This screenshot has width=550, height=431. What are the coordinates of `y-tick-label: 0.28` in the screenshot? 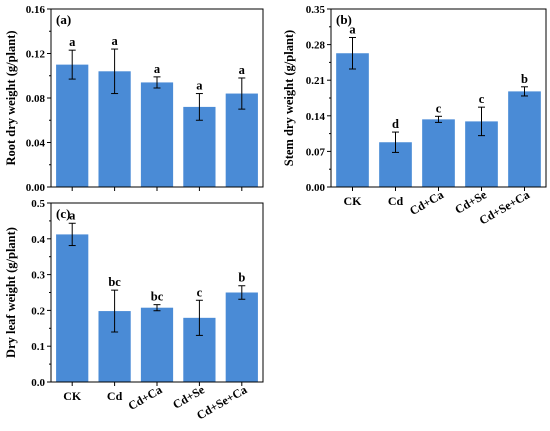 It's located at (316, 46).